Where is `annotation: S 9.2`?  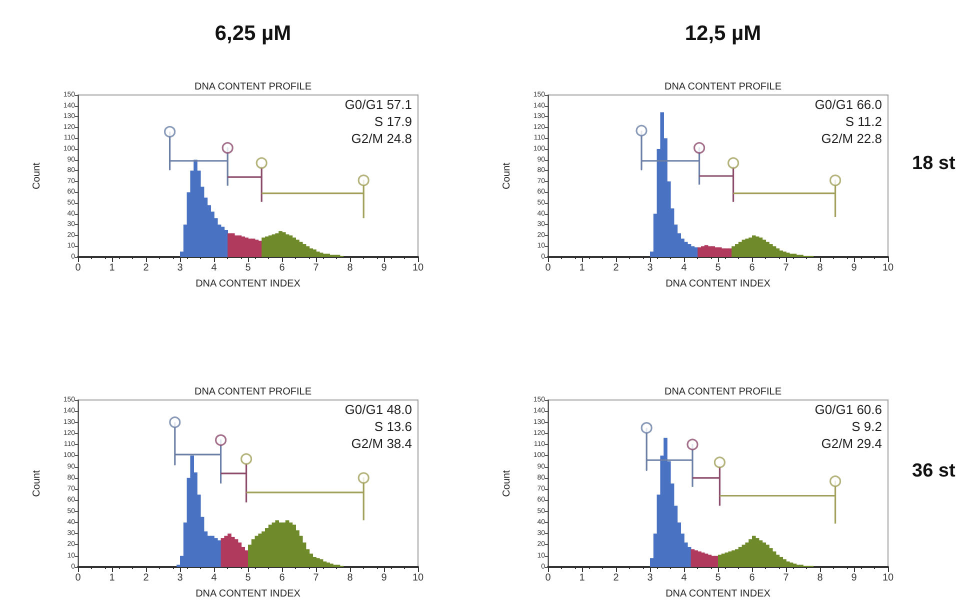 annotation: S 9.2 is located at coordinates (867, 426).